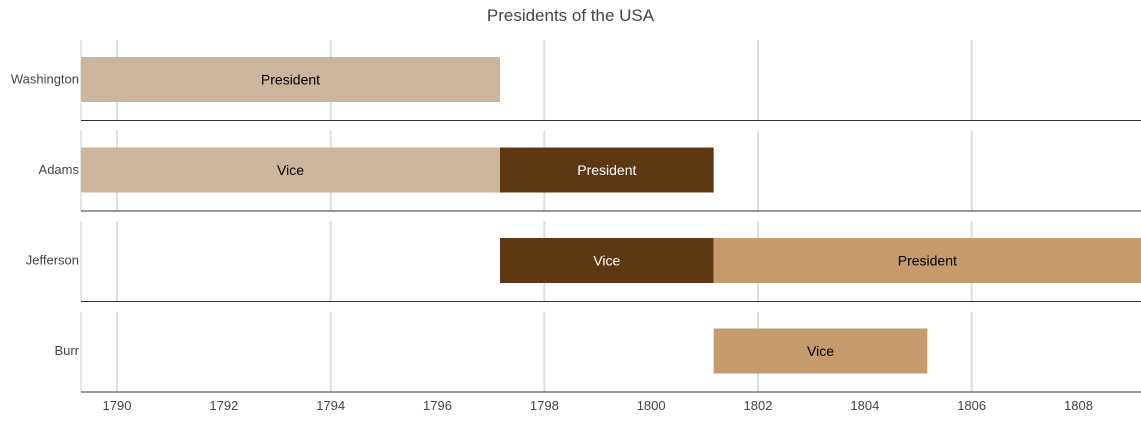 This screenshot has height=423, width=1141. Describe the element at coordinates (52, 260) in the screenshot. I see `row-label: Jefferson` at that location.